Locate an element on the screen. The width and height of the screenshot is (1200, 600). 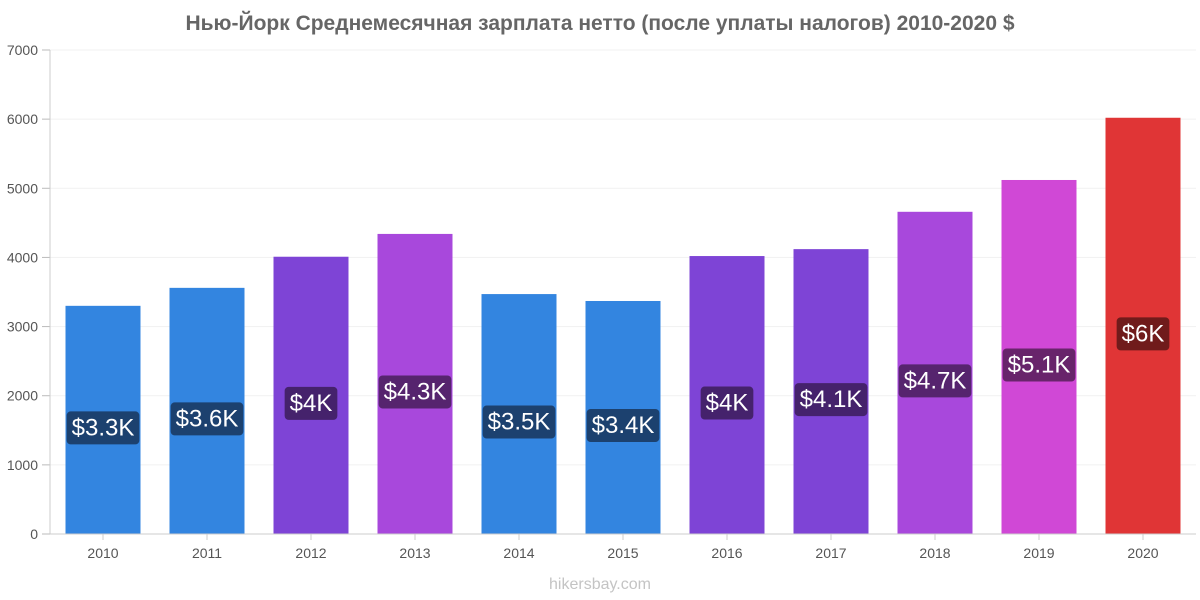
y-tick-label: 0 is located at coordinates (34, 534).